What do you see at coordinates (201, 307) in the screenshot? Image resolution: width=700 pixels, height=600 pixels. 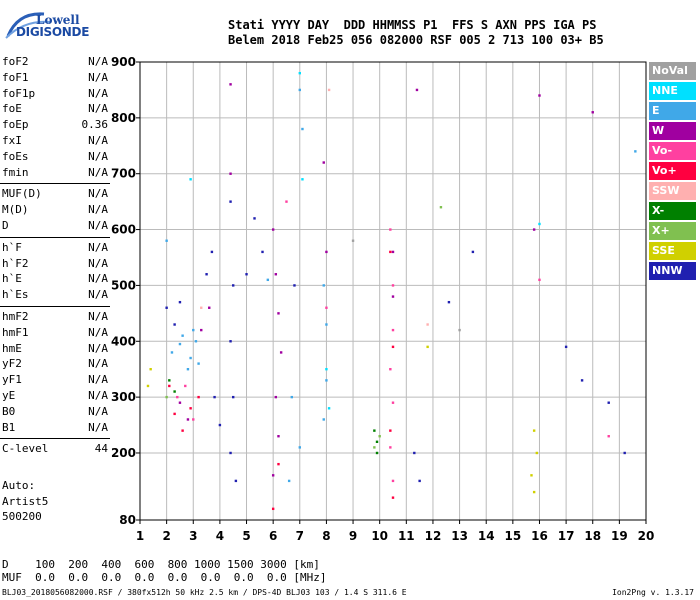 I see `data-point-ssw` at bounding box center [201, 307].